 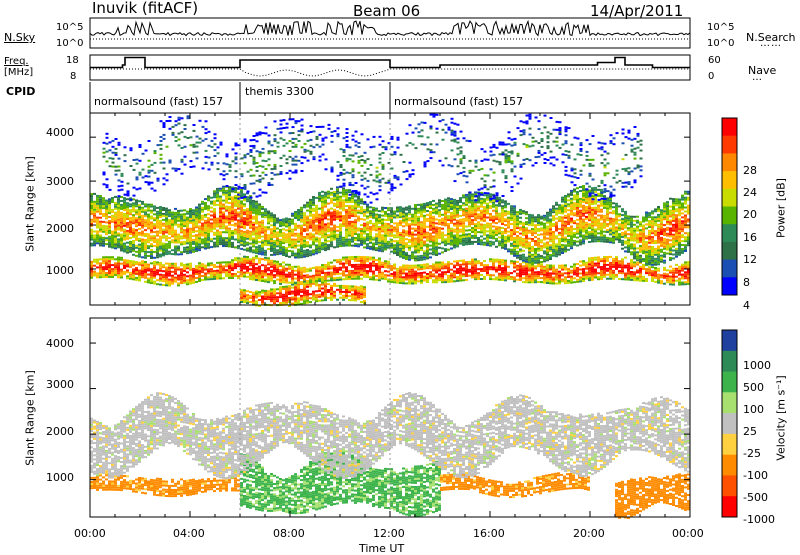 What do you see at coordinates (73, 76) in the screenshot?
I see `freq-tick-low: 8` at bounding box center [73, 76].